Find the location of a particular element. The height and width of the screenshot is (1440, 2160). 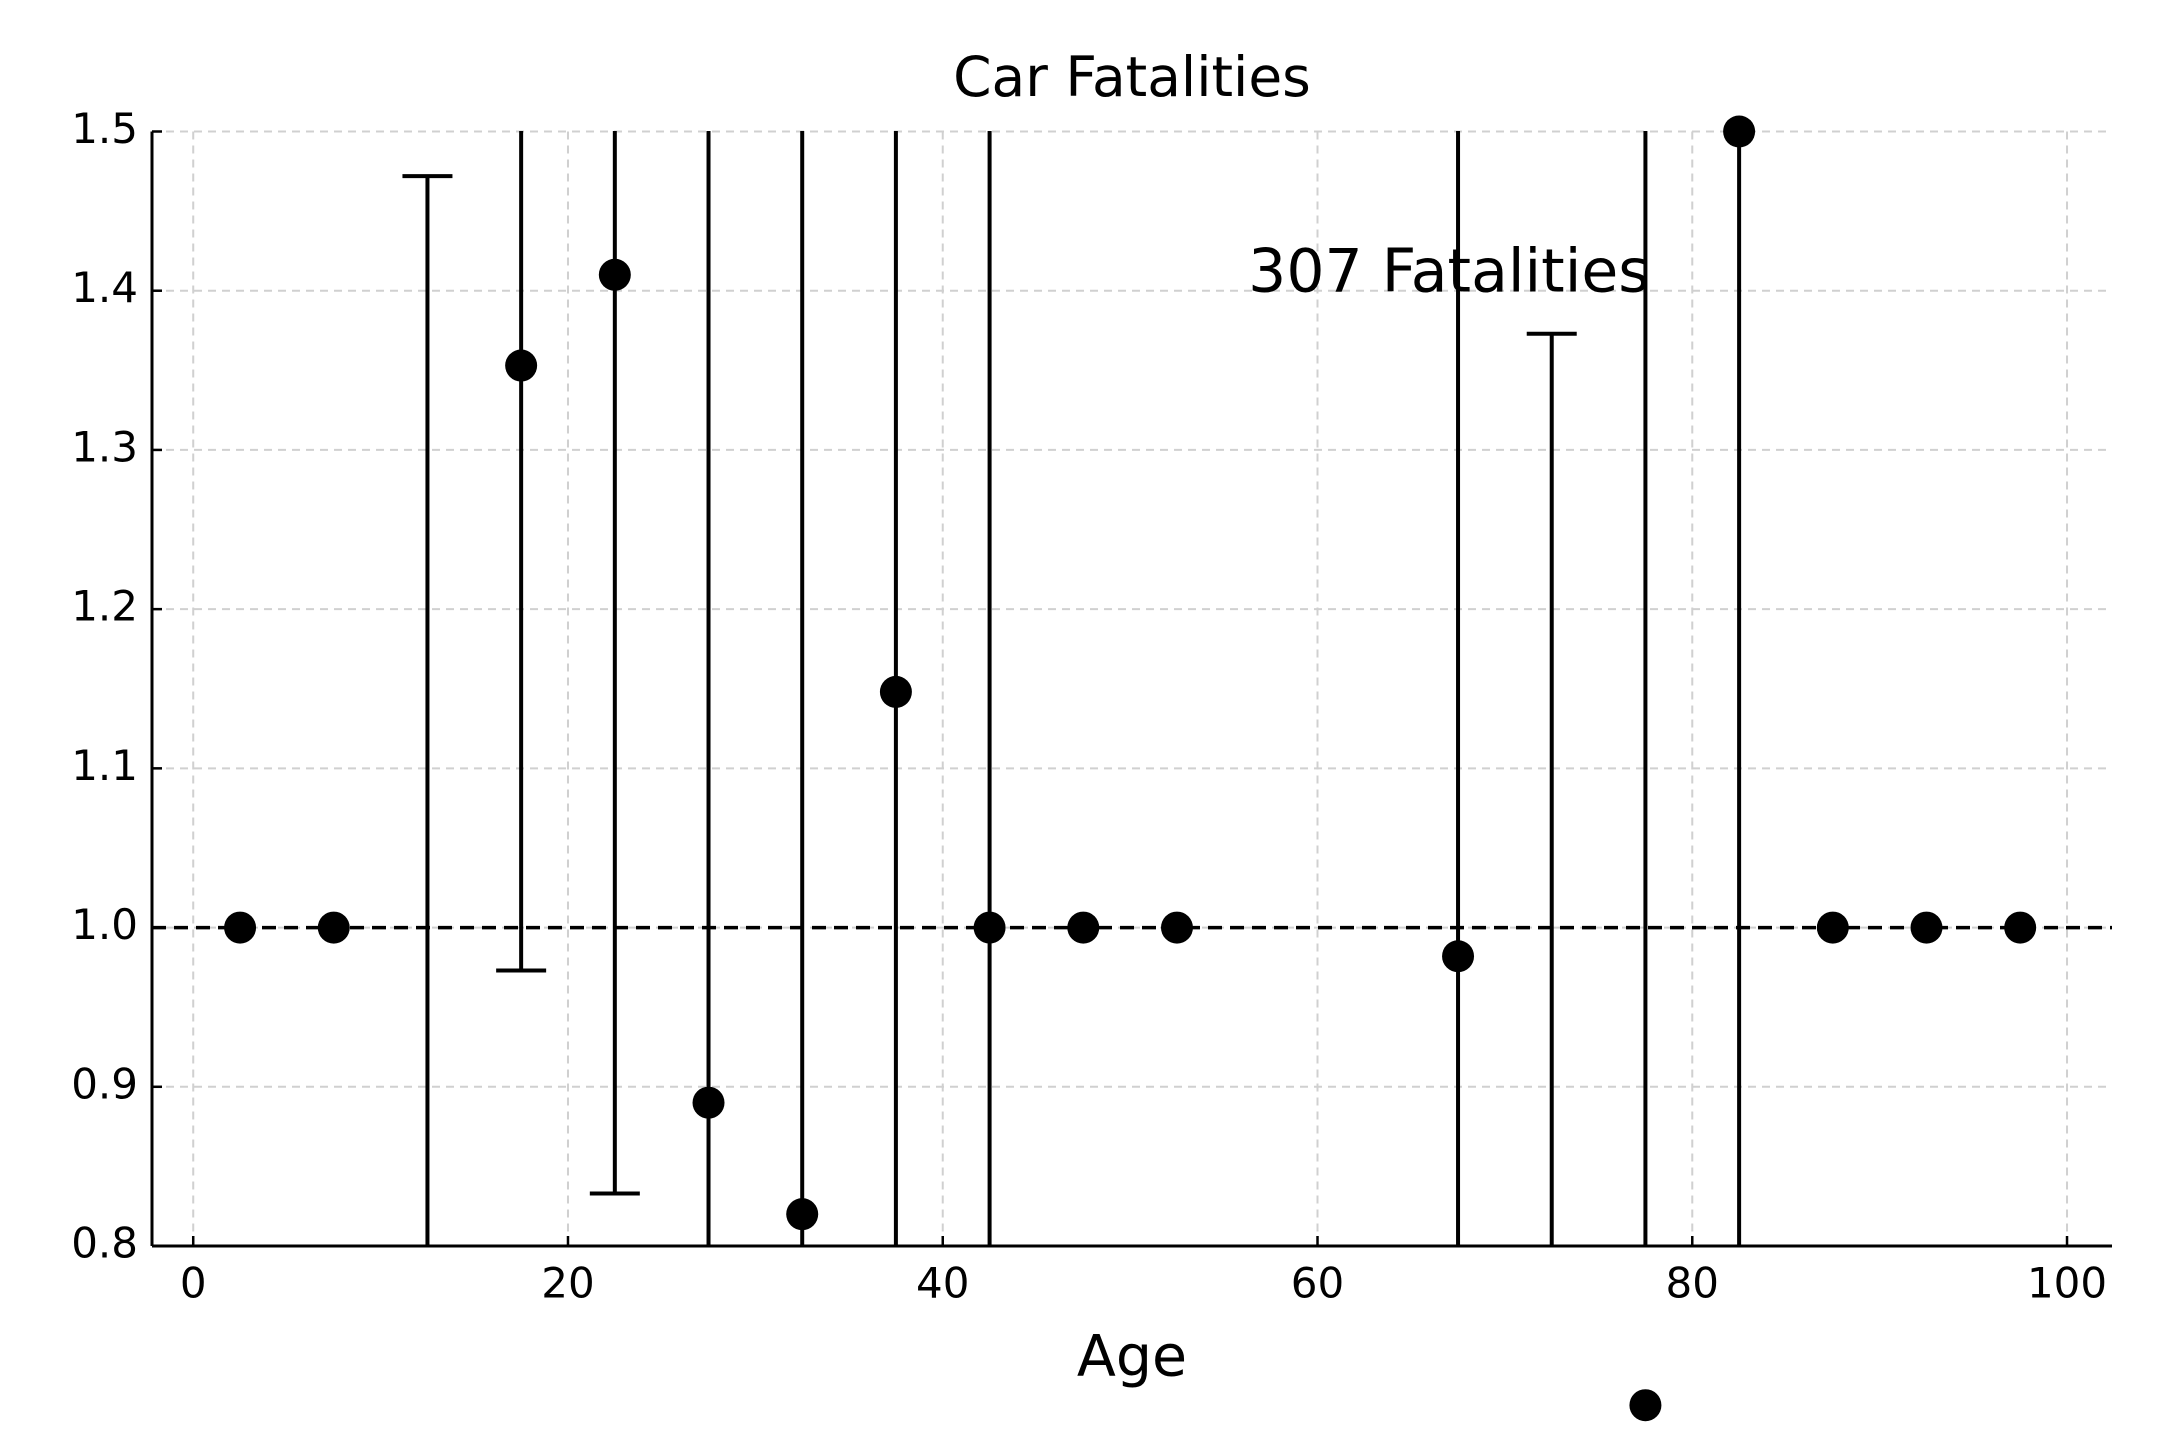

y-tick-label: 1.0 is located at coordinates (104, 924).